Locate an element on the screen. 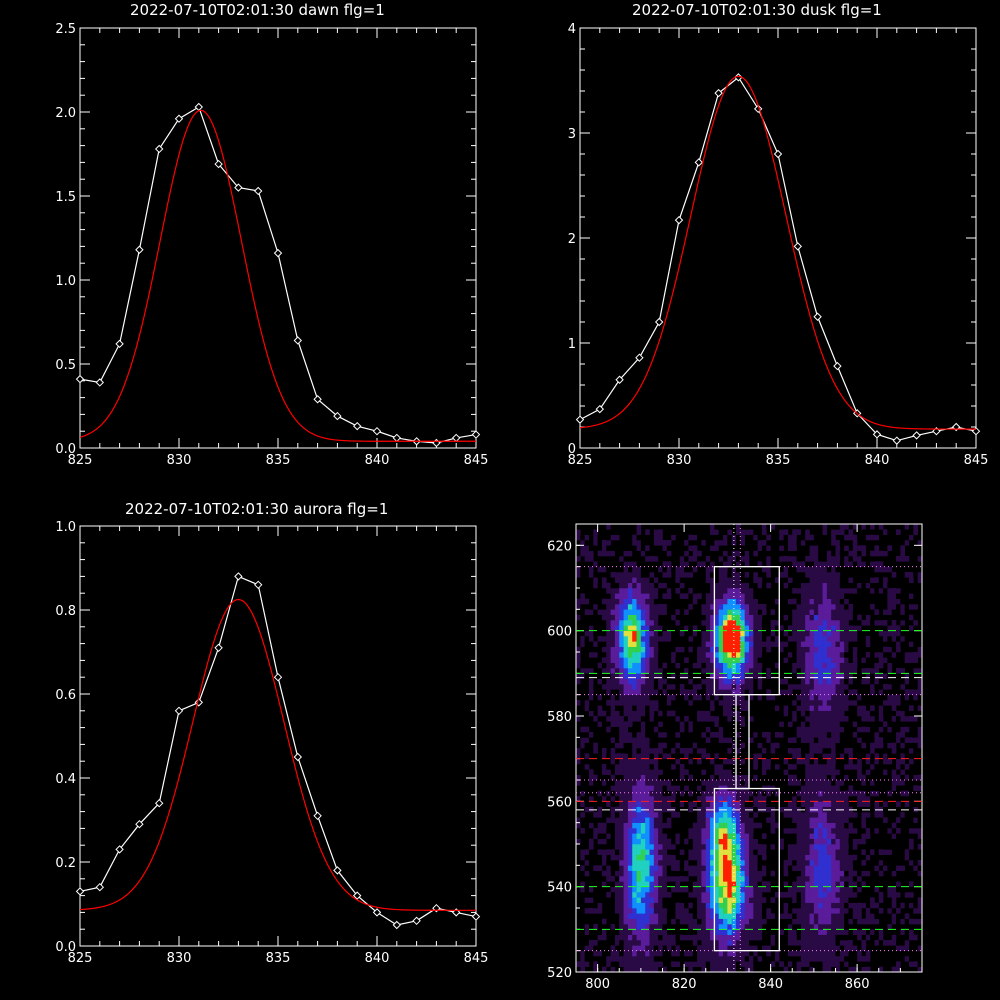 The image size is (1000, 1000). aurora-y-tick-label: 0.0 is located at coordinates (65, 947).